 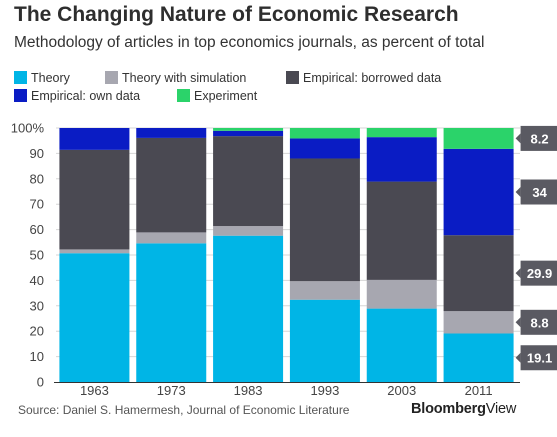 I want to click on bar-segment-empirical-own-data-1963, so click(x=94, y=139).